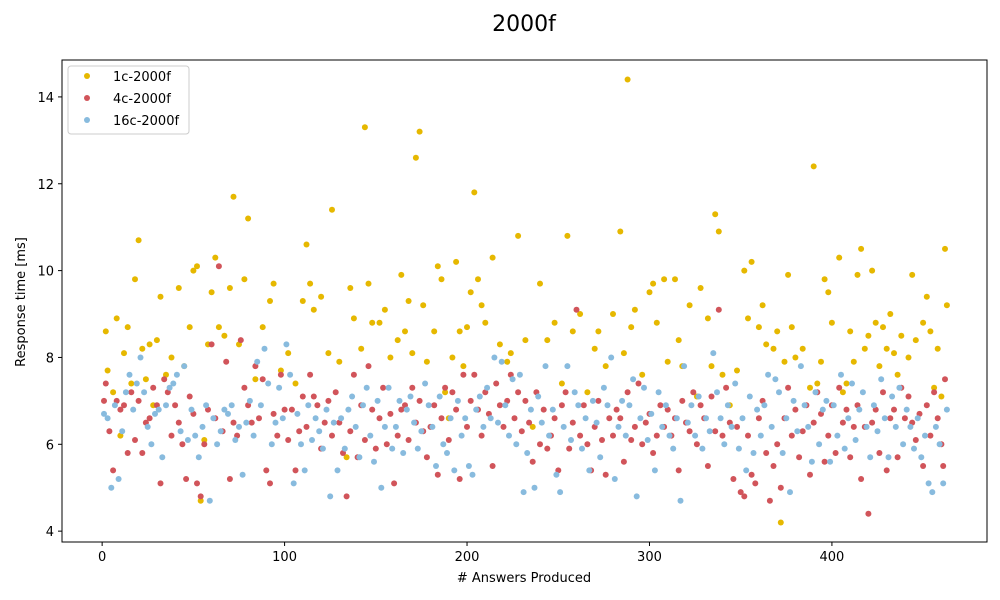 This screenshot has height=600, width=1000. What do you see at coordinates (128, 100) in the screenshot?
I see `legend: 1c-2000f 4c-2000f 16c-2000f` at bounding box center [128, 100].